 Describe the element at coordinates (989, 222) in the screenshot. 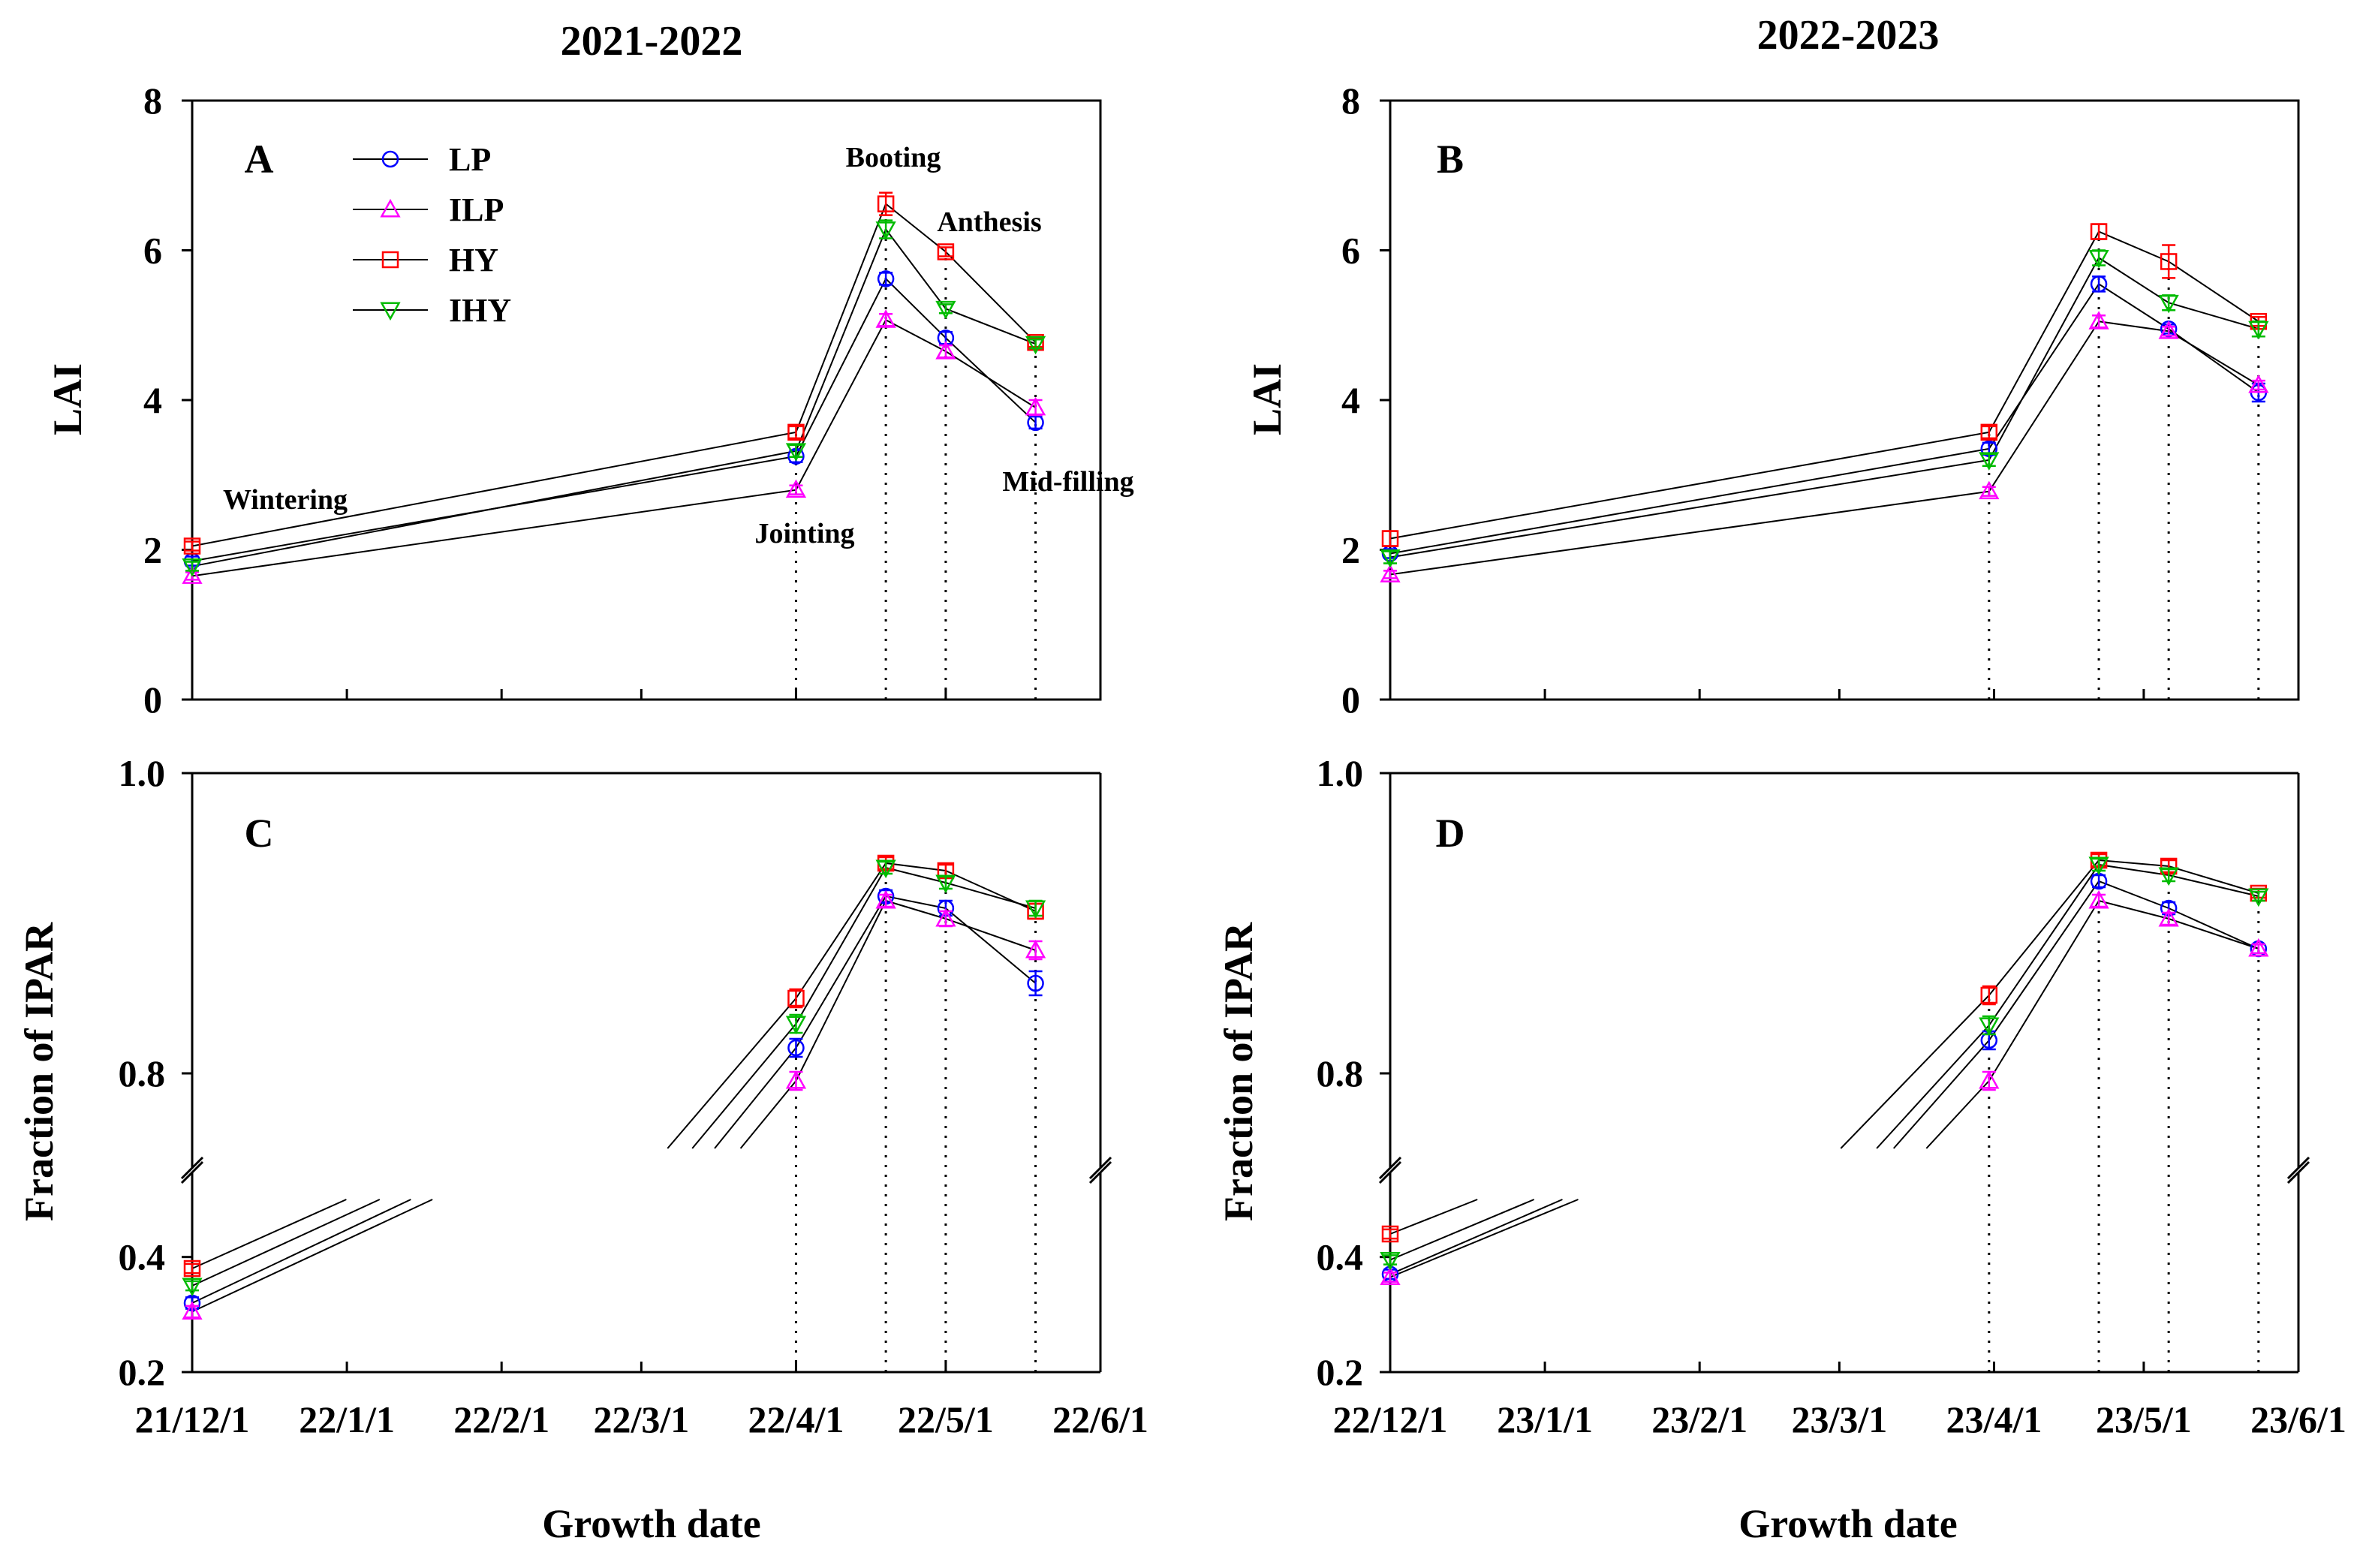

I see `stage-annotation: Anthesis` at that location.